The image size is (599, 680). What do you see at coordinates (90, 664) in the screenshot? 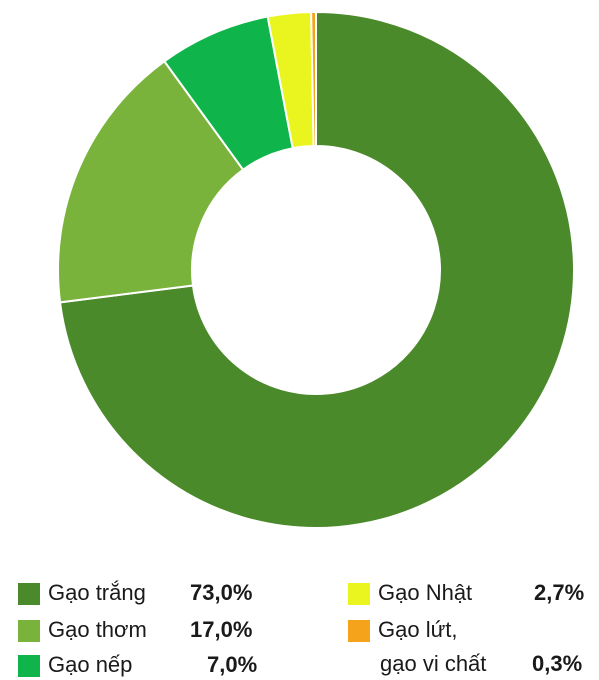
I see `legend-label-gao-nep: Gạo nếp` at bounding box center [90, 664].